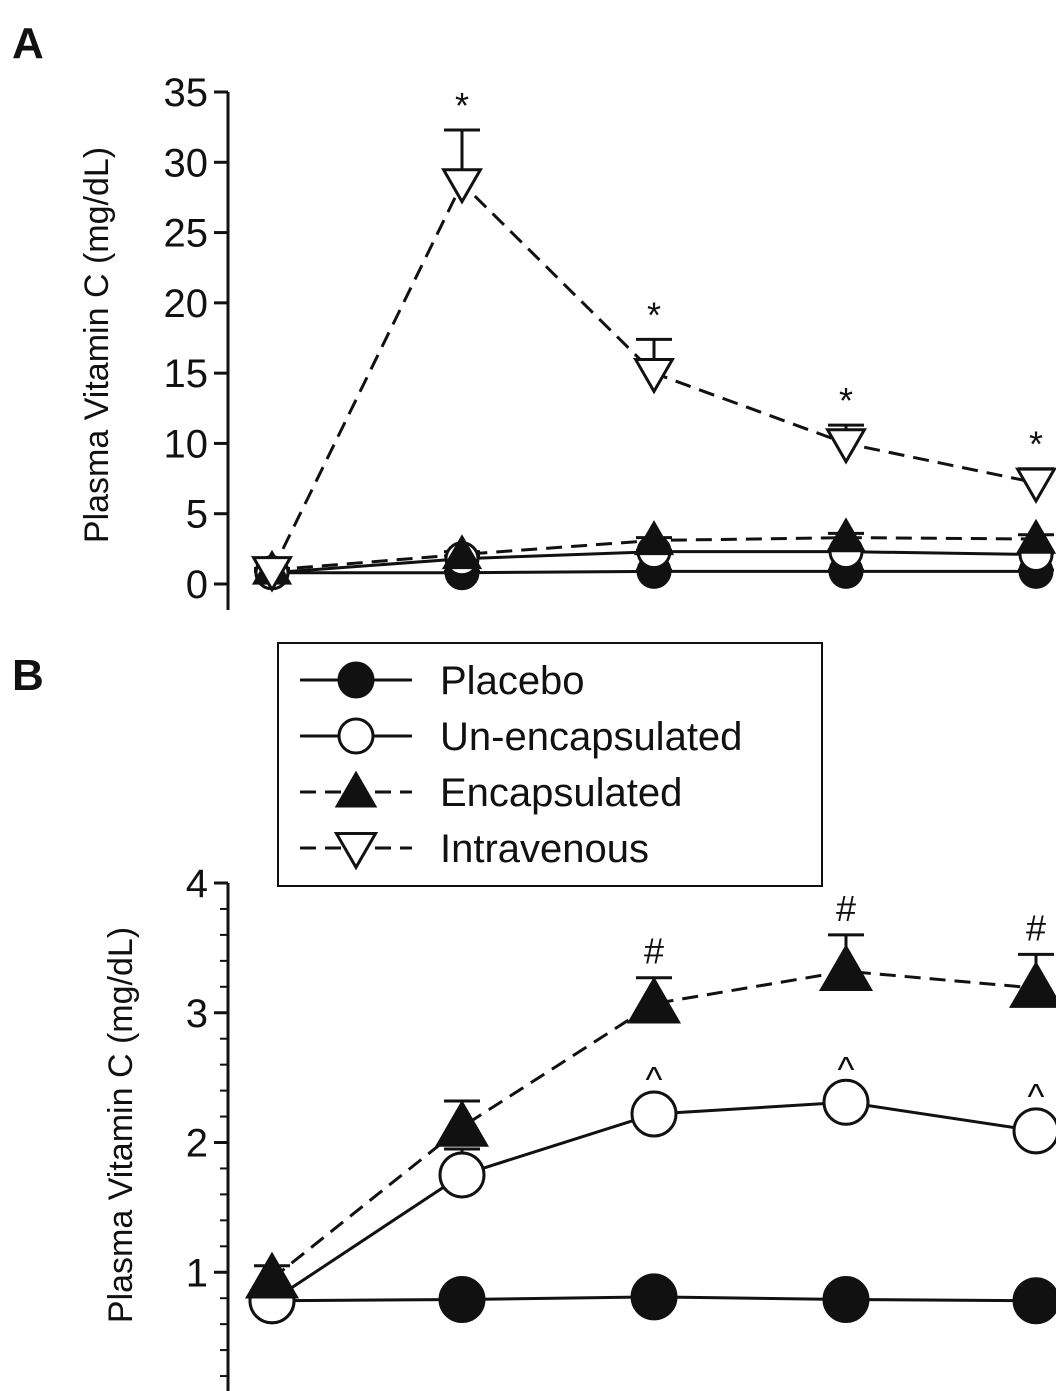  What do you see at coordinates (544, 849) in the screenshot?
I see `legend-label-intravenous: Intravenous` at bounding box center [544, 849].